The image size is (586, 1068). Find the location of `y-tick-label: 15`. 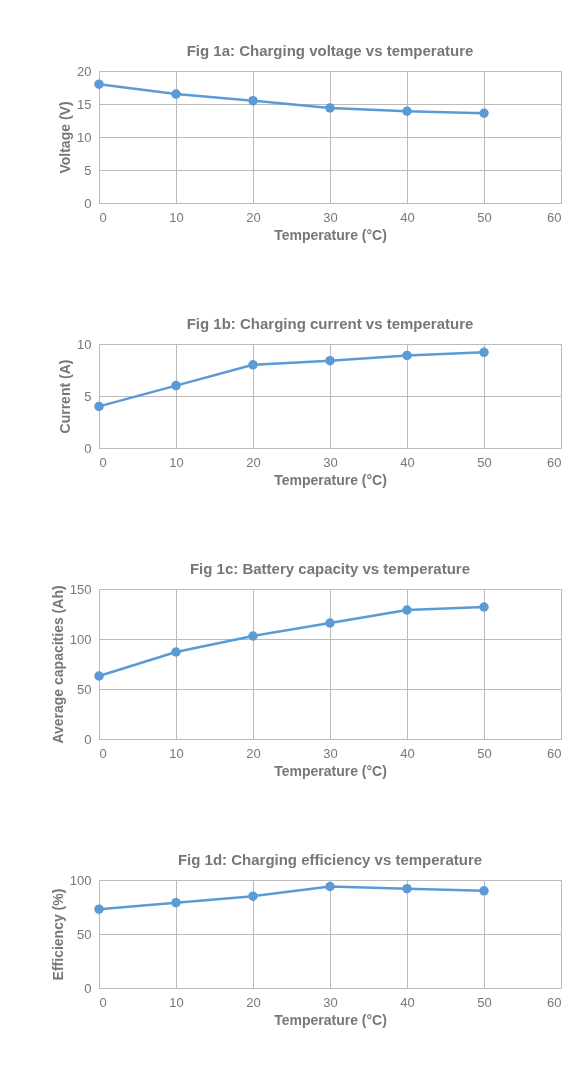

y-tick-label: 15 is located at coordinates (84, 104).